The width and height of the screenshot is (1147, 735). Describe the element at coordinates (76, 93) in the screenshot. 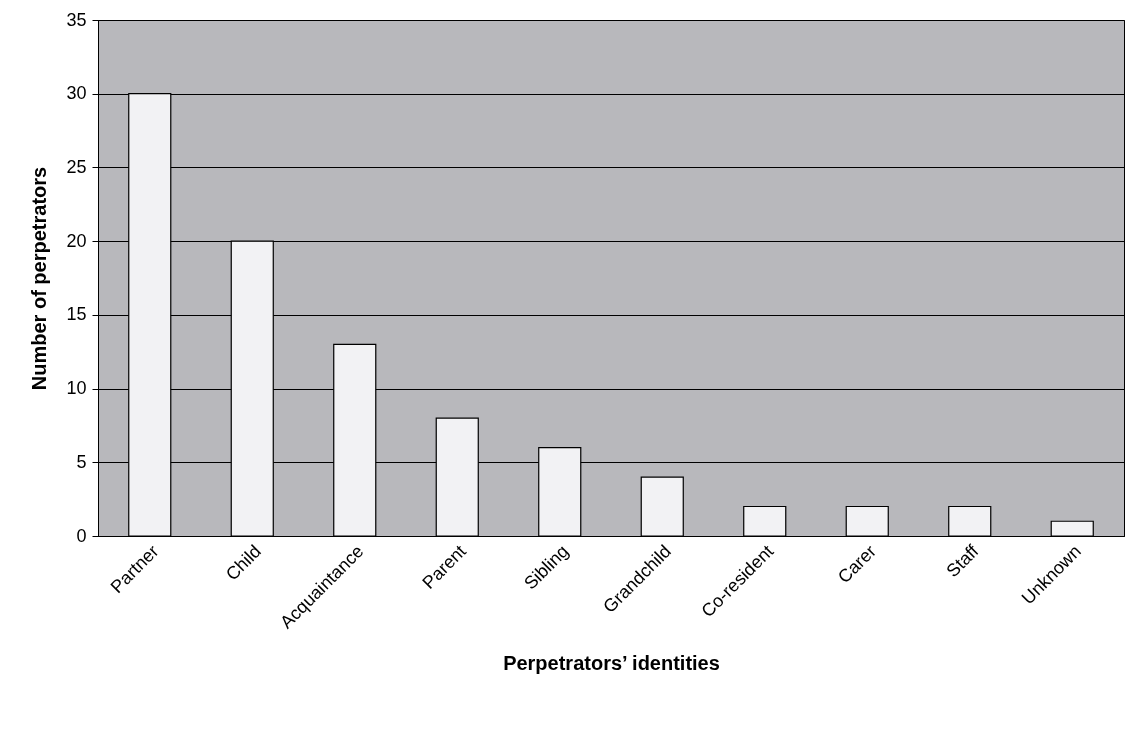

I see `y-tick-label: 30` at that location.